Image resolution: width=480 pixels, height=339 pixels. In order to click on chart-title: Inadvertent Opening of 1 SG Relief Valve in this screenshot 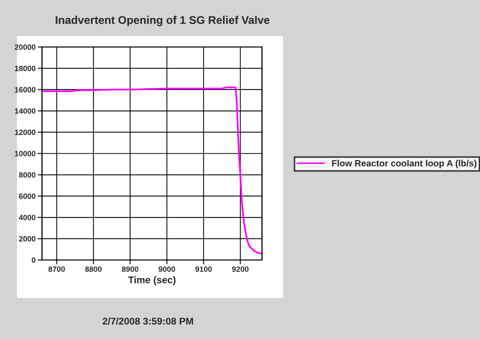, I will do `click(163, 21)`.